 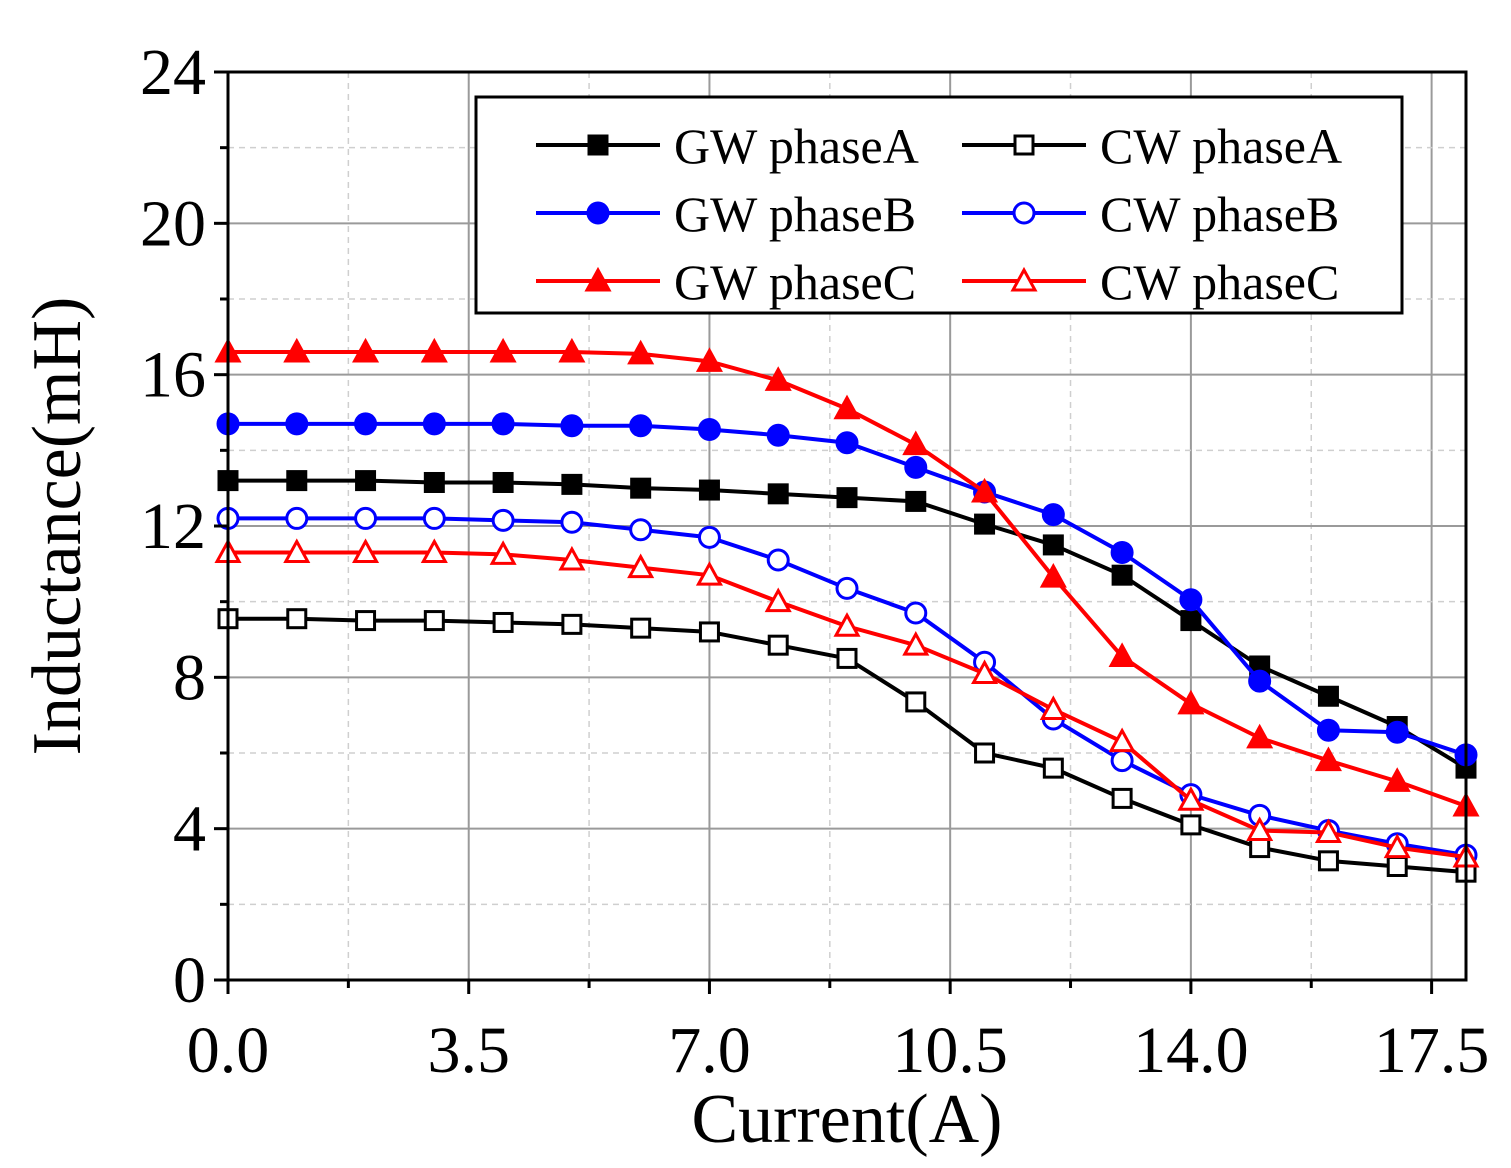 I want to click on y-axis-title: Inductance(mH), so click(x=57, y=526).